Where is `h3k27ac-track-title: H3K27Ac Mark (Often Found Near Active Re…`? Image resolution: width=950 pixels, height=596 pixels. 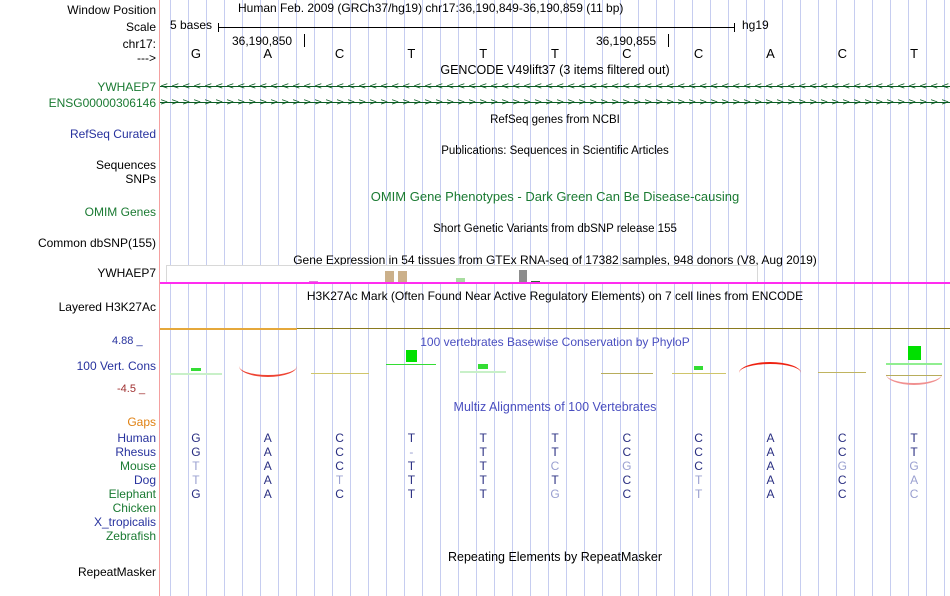 h3k27ac-track-title: H3K27Ac Mark (Often Found Near Active Re… is located at coordinates (555, 296).